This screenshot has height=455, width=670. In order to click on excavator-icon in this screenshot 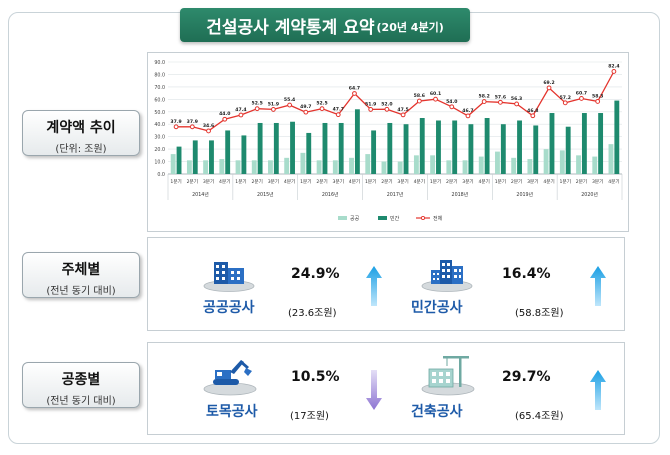, I will do `click(230, 378)`.